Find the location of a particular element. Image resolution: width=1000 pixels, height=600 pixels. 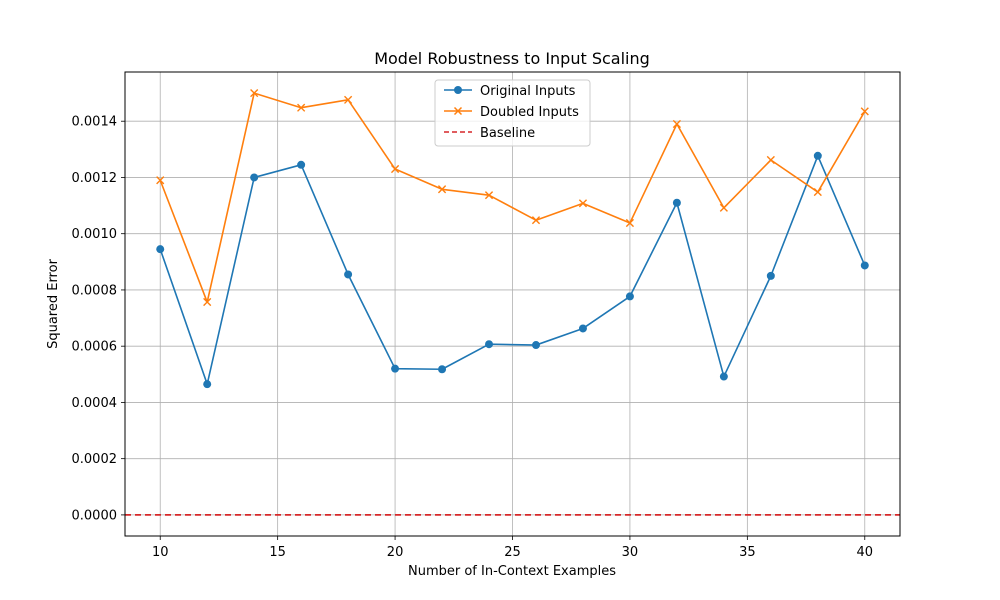

x-axis-label: Number of In-Context Examples is located at coordinates (512, 571).